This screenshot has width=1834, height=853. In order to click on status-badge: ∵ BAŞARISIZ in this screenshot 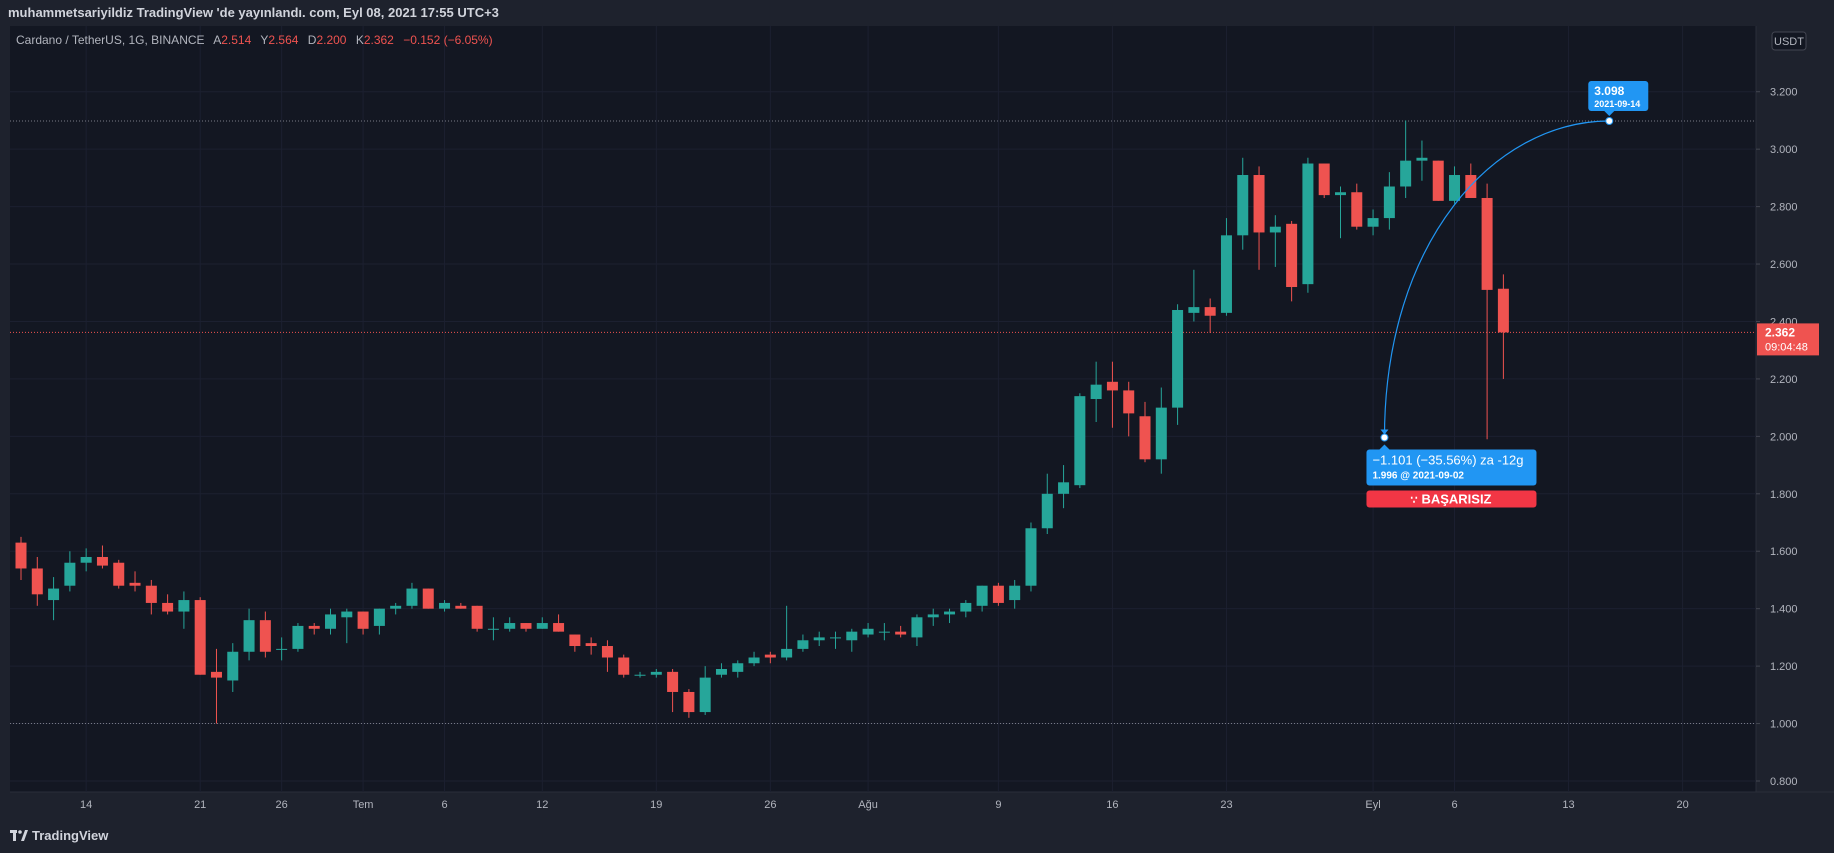, I will do `click(1451, 499)`.